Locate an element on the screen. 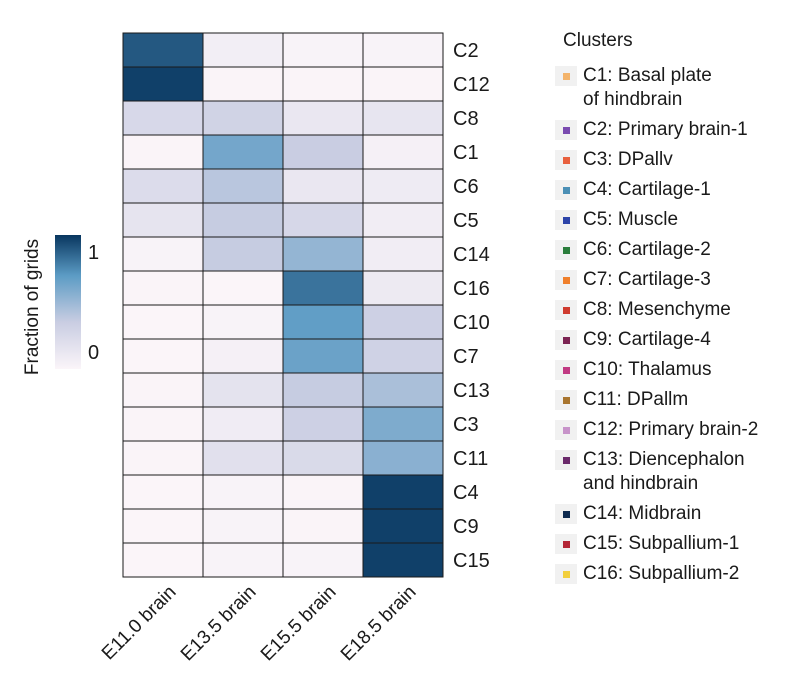  row-label-C11: C11 is located at coordinates (470, 459).